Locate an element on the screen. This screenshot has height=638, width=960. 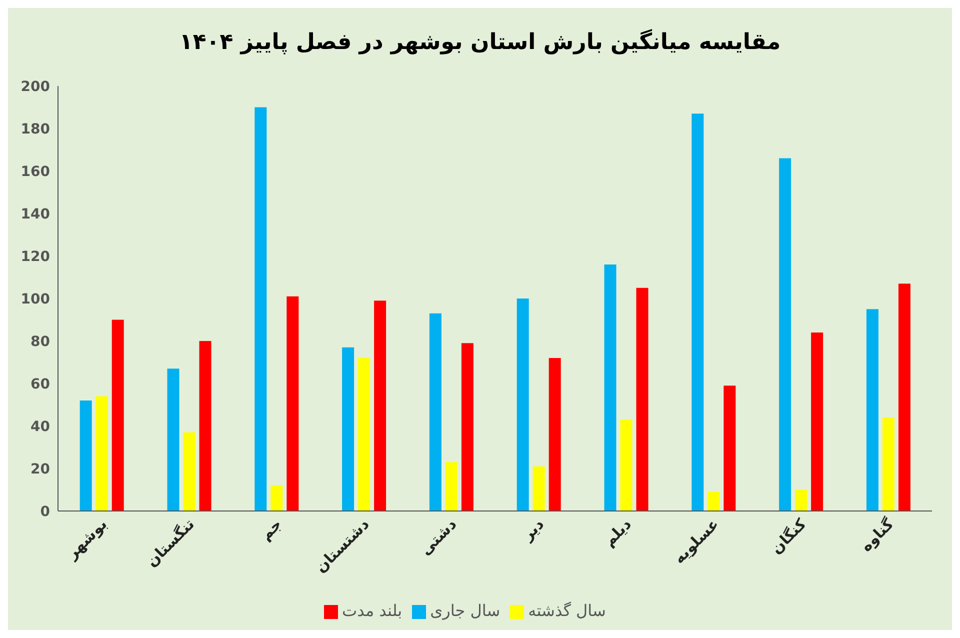
y-tick-label: 140 is located at coordinates (35, 214).